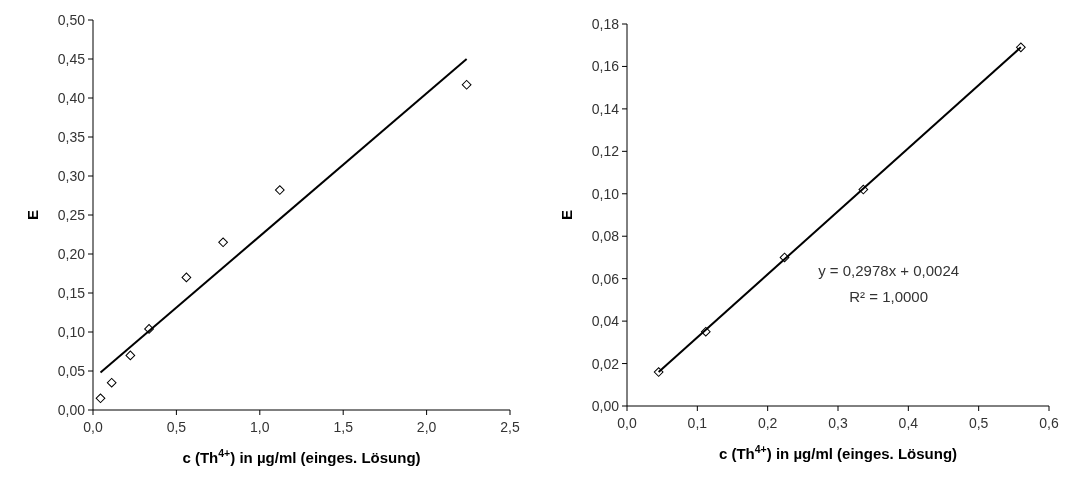  I want to click on x-tick-label: 2,5, so click(510, 427).